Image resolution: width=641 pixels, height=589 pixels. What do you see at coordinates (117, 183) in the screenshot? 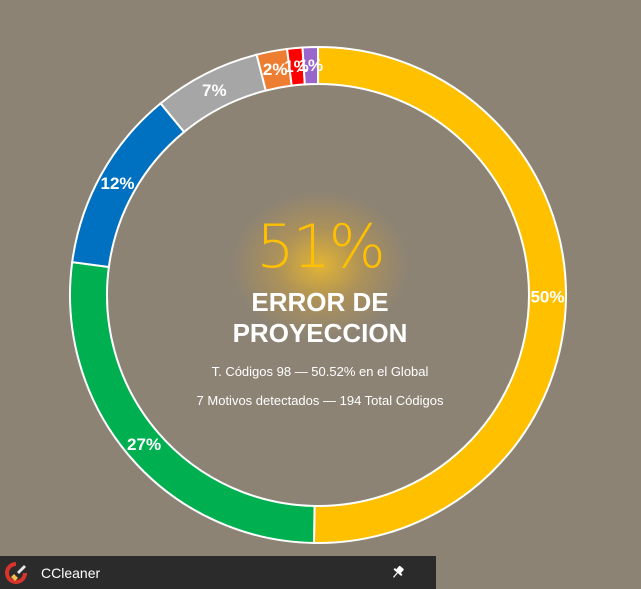
I see `slice-label: 12%` at bounding box center [117, 183].